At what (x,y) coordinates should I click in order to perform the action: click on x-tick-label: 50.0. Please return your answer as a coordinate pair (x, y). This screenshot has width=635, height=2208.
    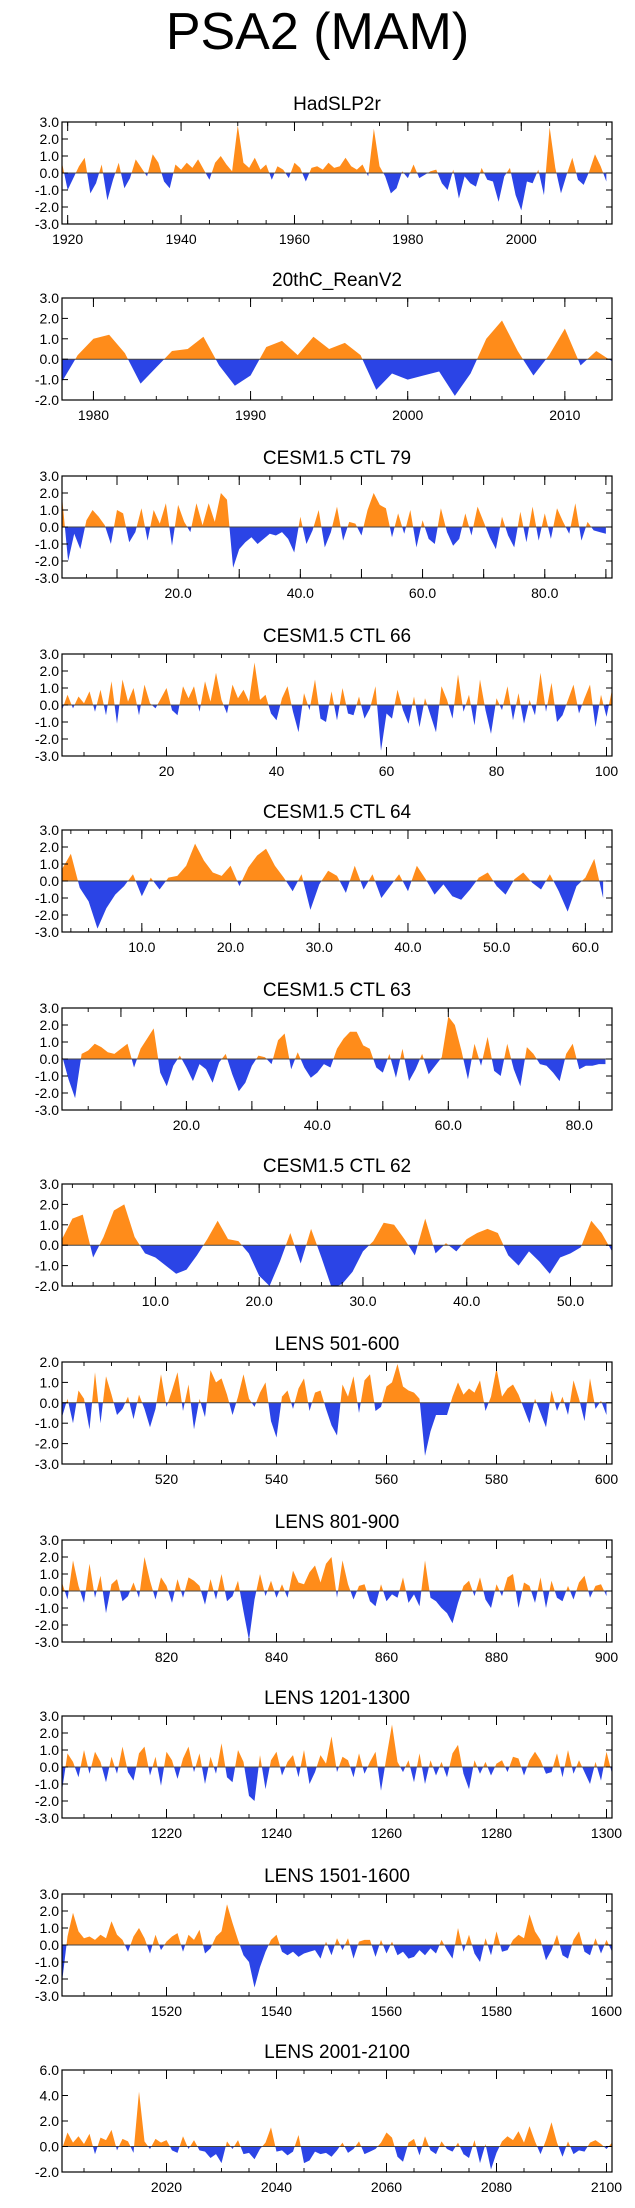
    Looking at the image, I should click on (570, 1301).